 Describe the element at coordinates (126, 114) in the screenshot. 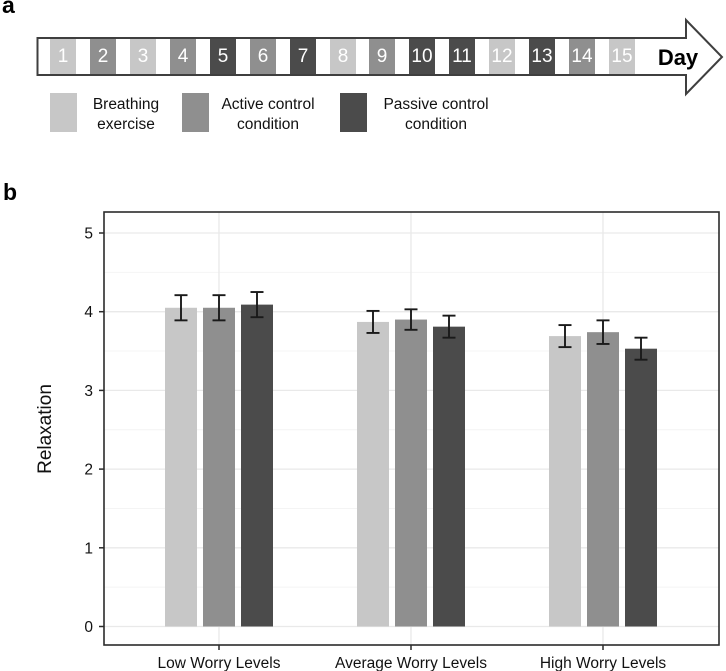

I see `legend-label-breathing: Breathing exercise` at that location.